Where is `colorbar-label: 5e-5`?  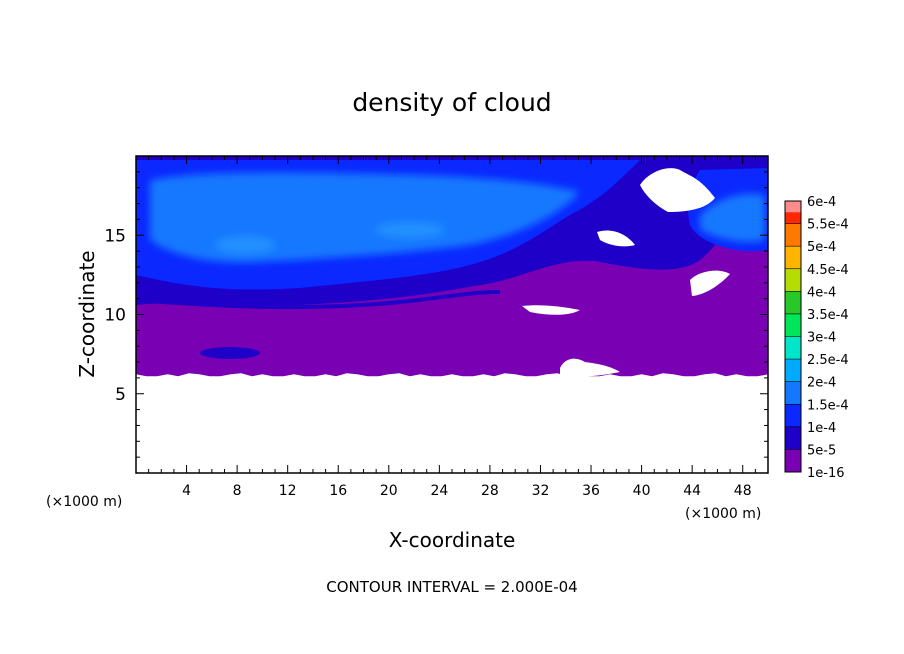
colorbar-label: 5e-5 is located at coordinates (821, 450).